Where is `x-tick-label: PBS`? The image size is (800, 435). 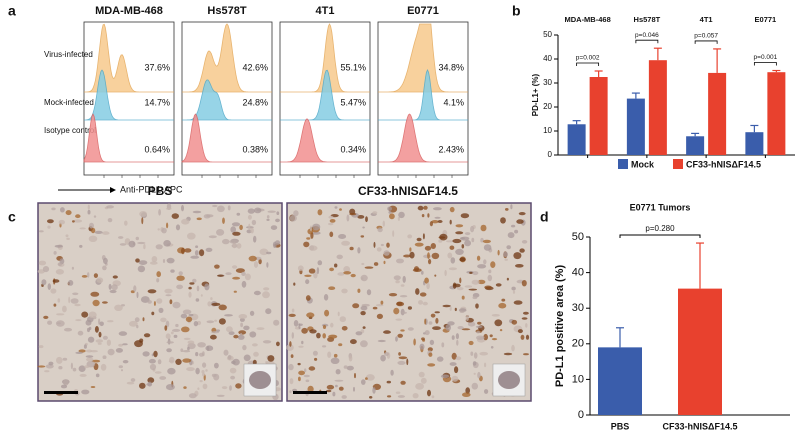 x-tick-label: PBS is located at coordinates (620, 426).